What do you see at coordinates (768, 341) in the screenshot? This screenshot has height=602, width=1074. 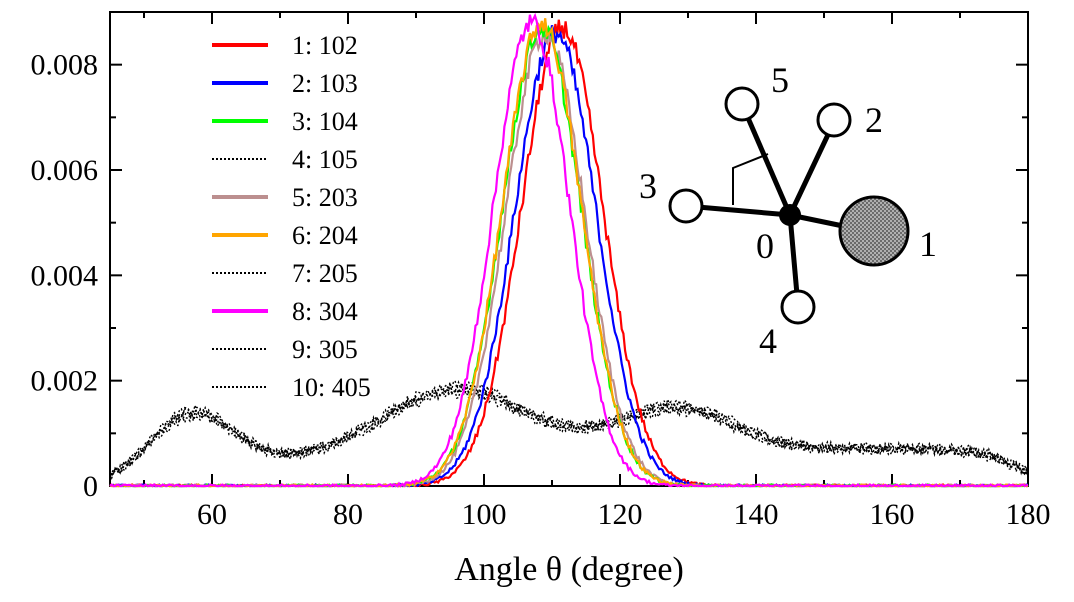 I see `atom-label-4: 4` at bounding box center [768, 341].